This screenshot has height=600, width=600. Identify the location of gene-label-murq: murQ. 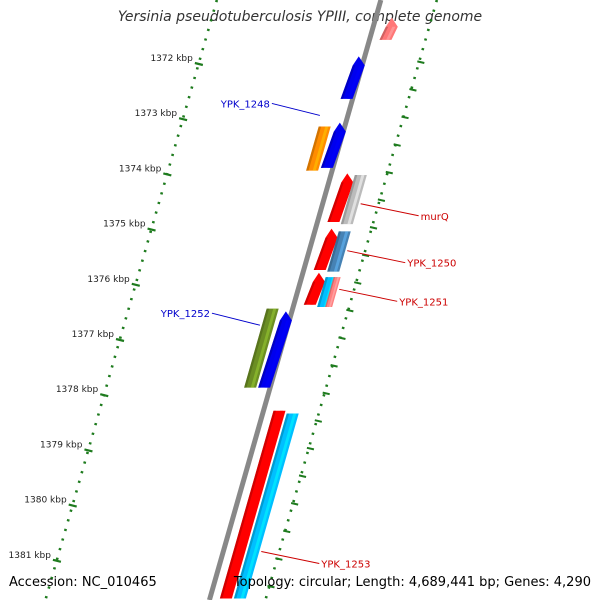
(404, 213).